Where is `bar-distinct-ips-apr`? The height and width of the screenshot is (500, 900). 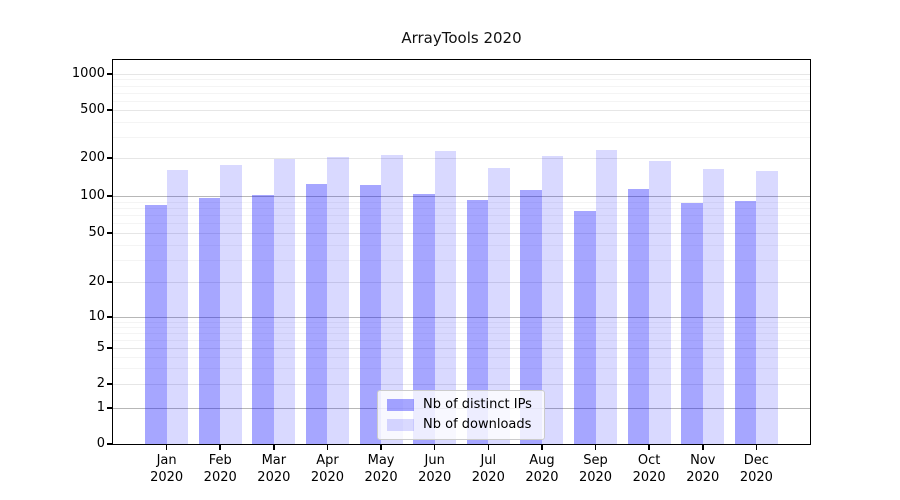
bar-distinct-ips-apr is located at coordinates (317, 314).